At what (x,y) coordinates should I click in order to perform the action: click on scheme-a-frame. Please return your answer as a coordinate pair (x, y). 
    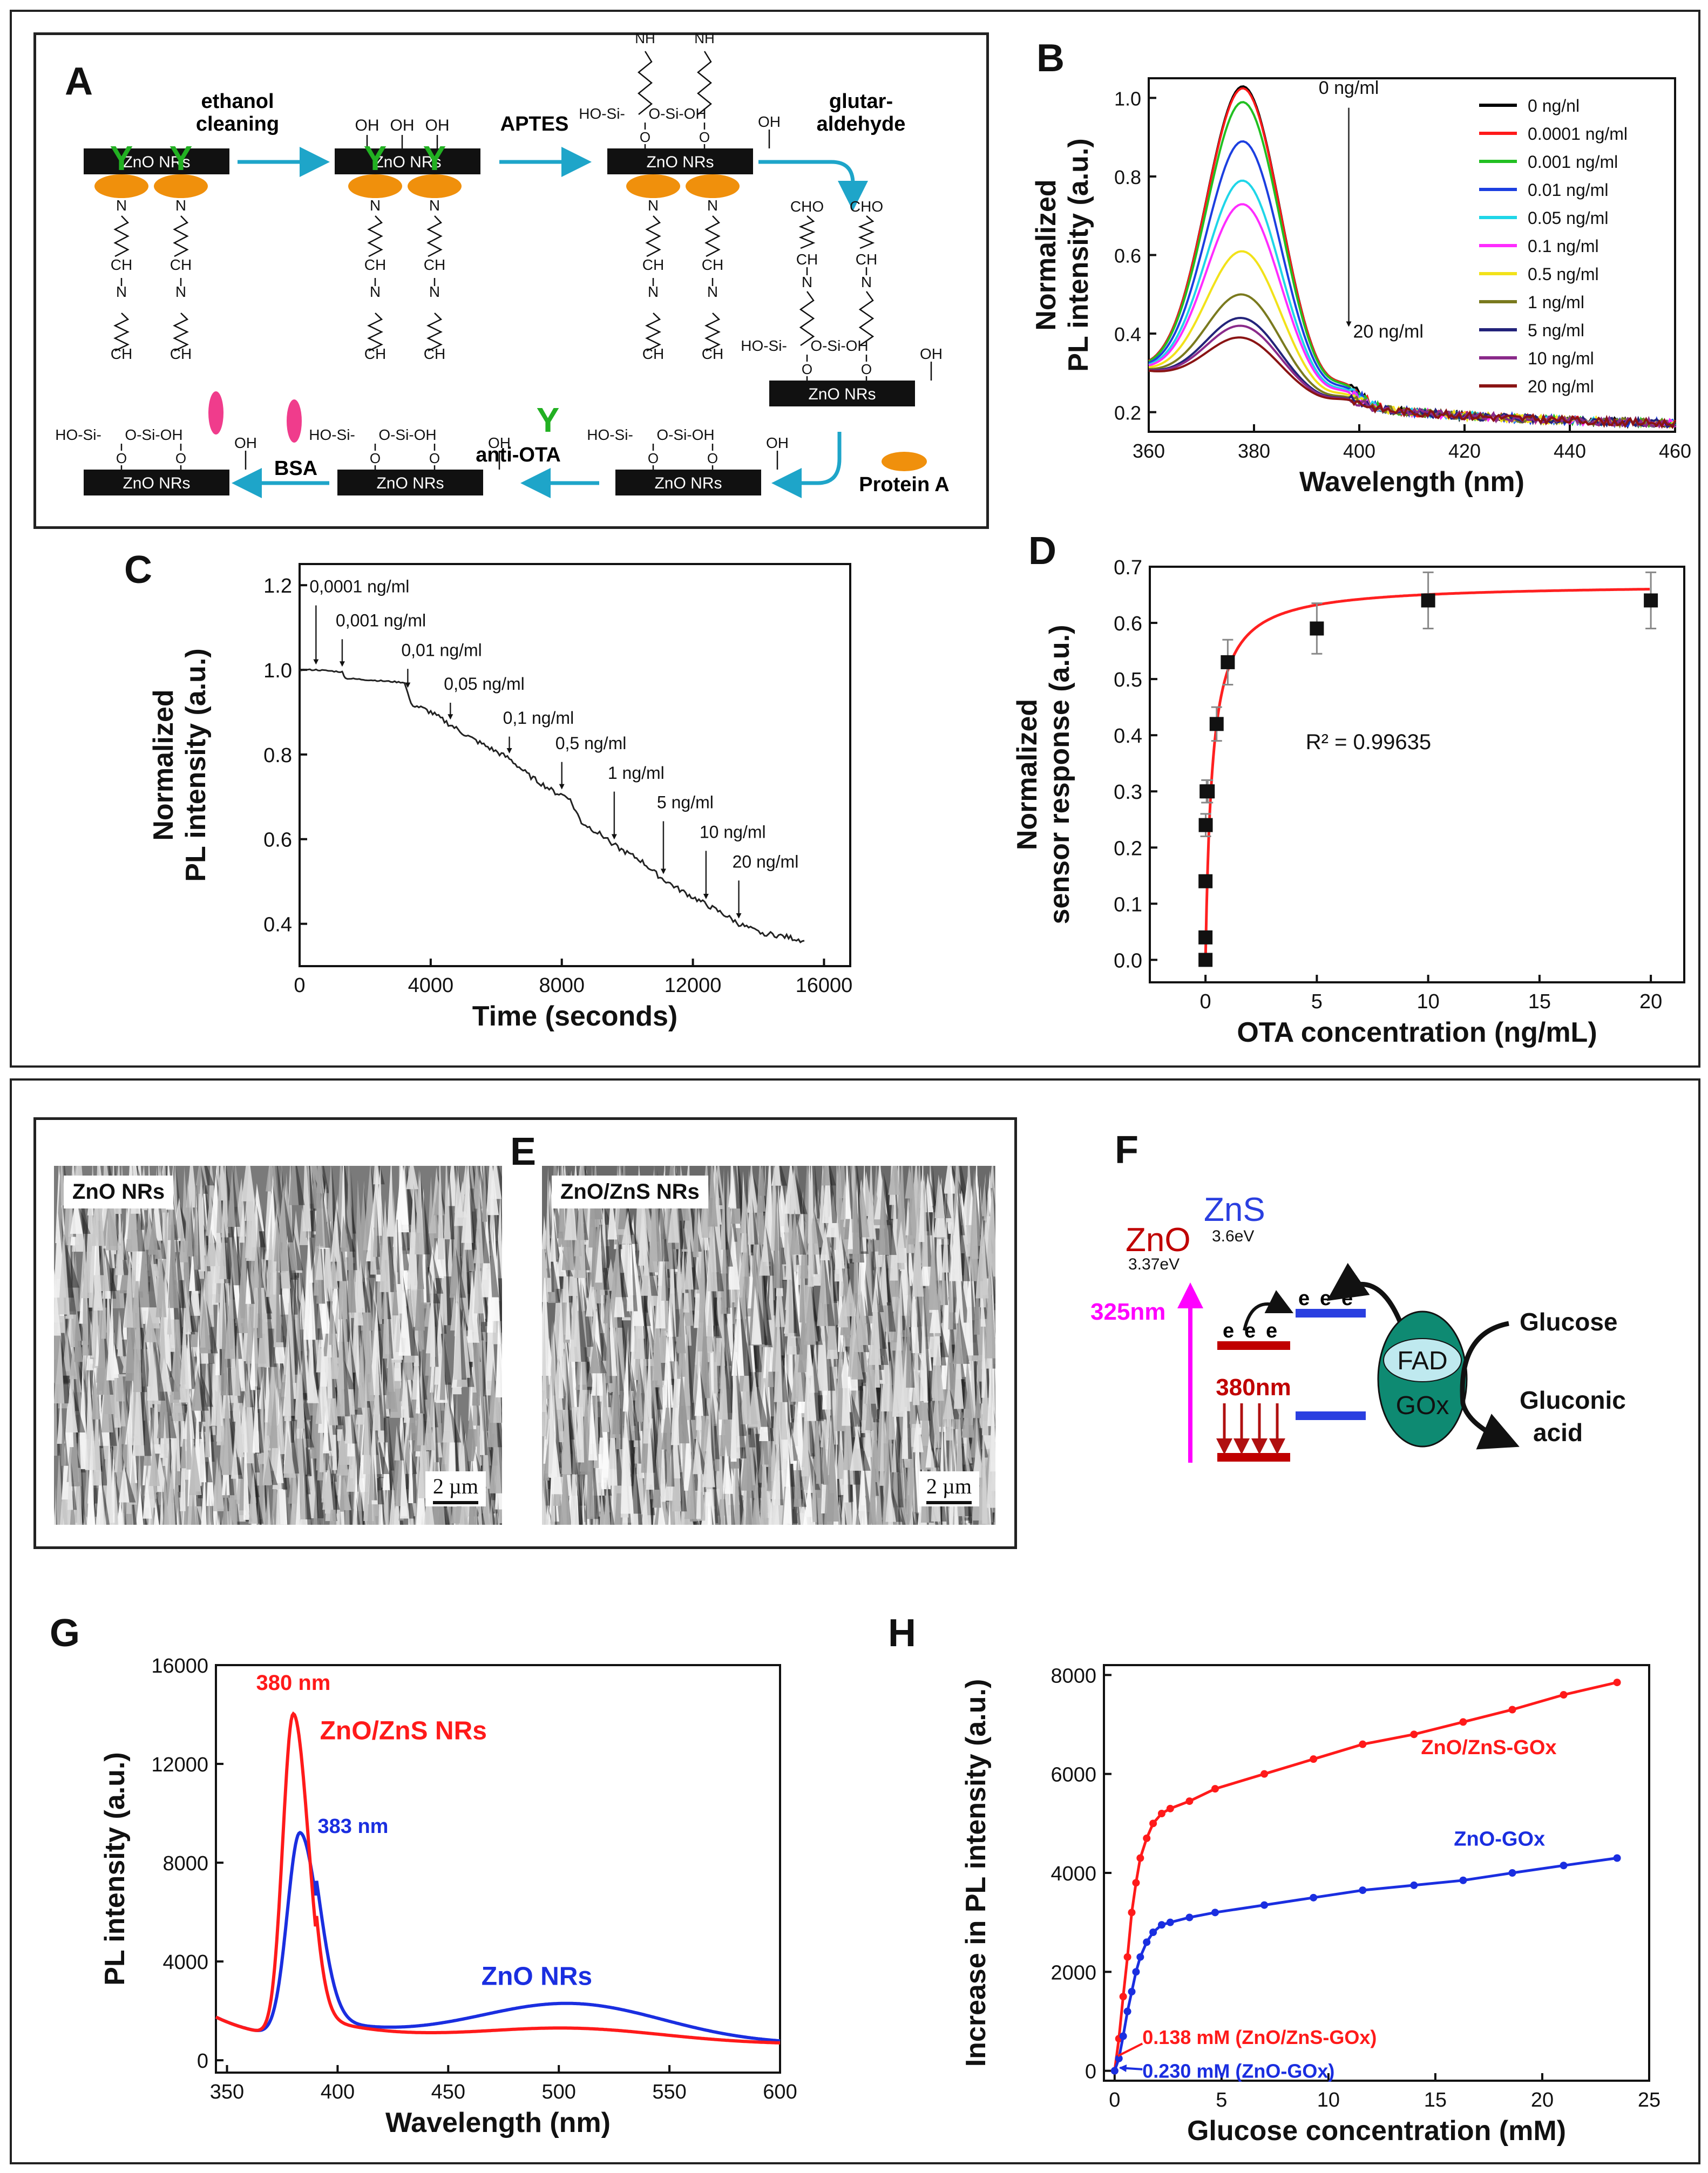
    Looking at the image, I should click on (511, 280).